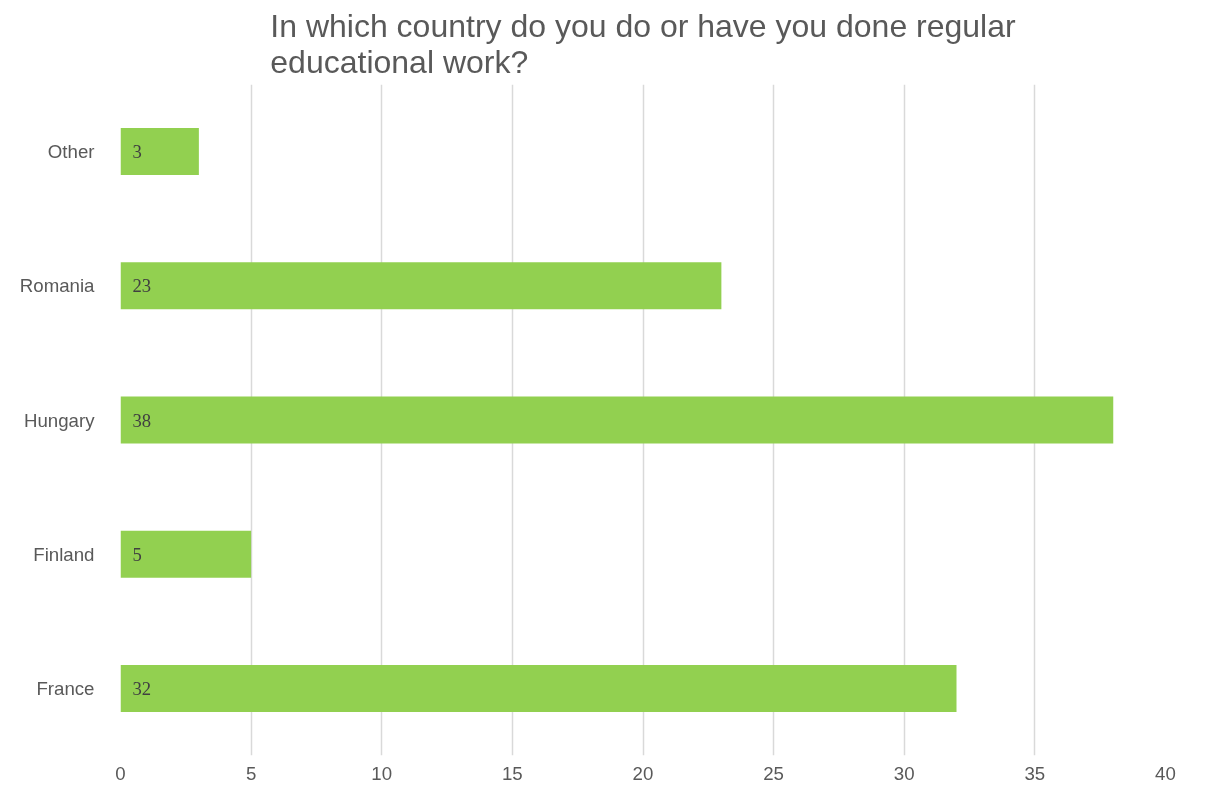 The image size is (1212, 790). Describe the element at coordinates (643, 773) in the screenshot. I see `x-tick-label: 20` at that location.